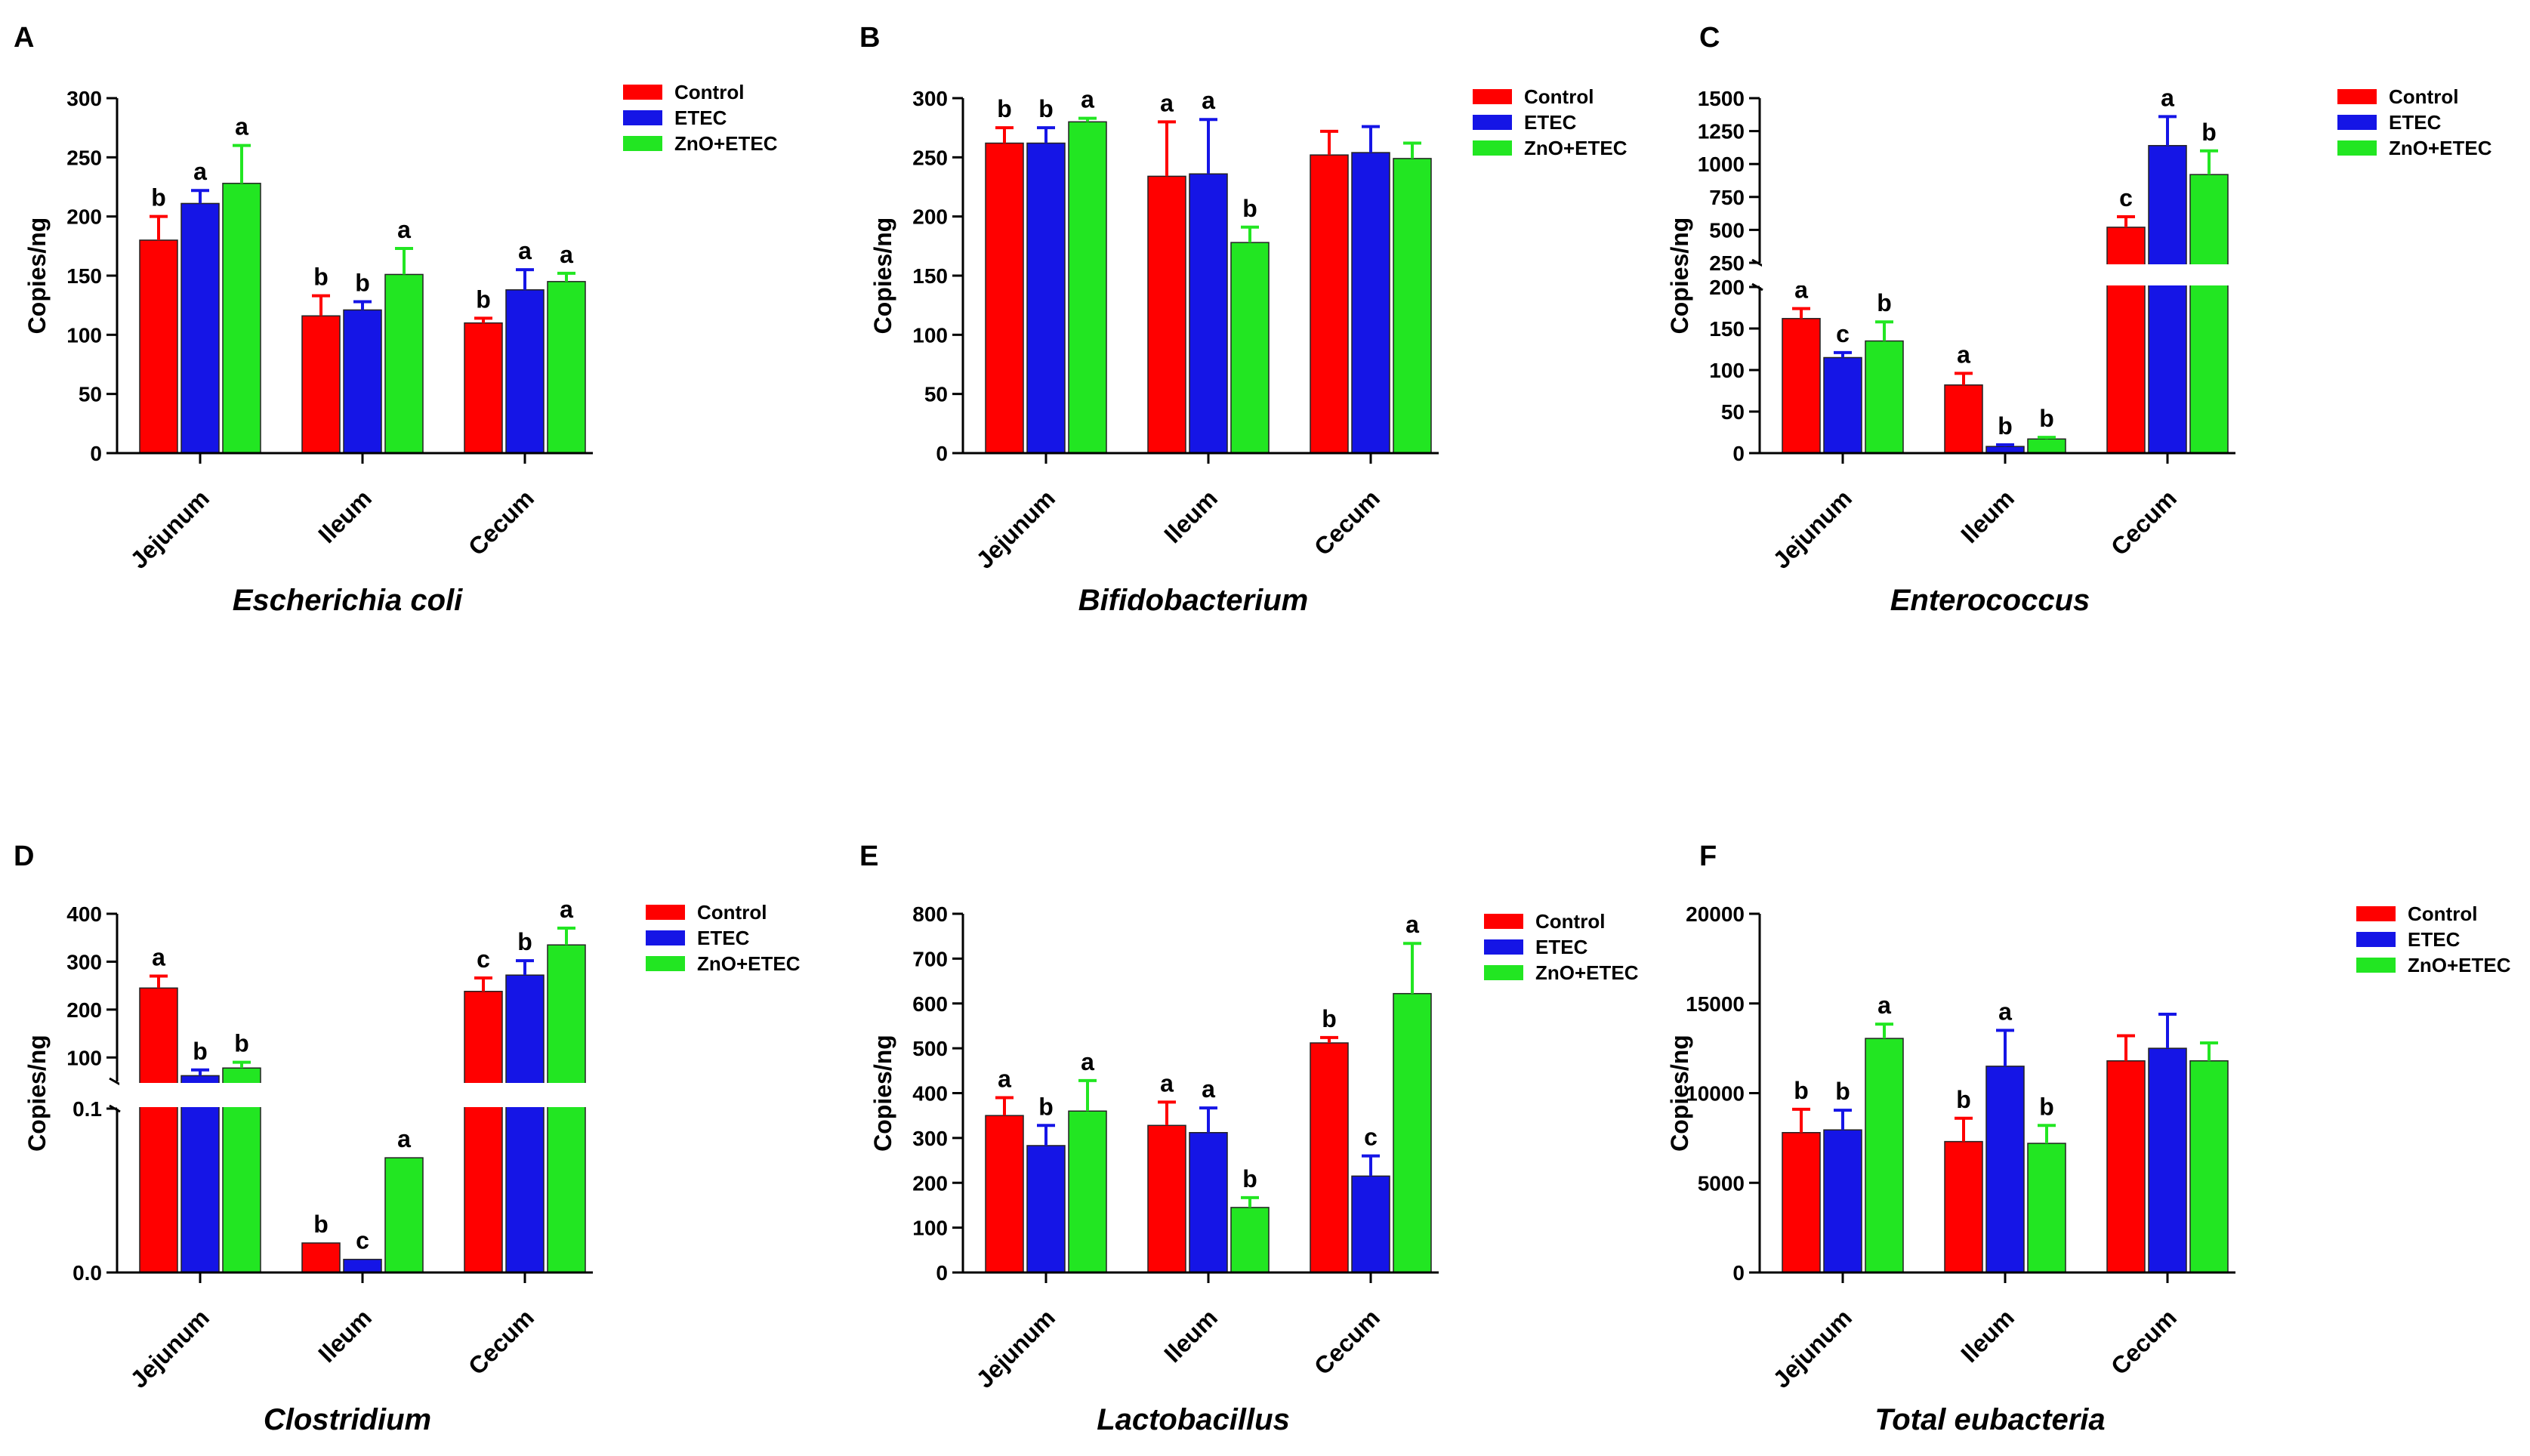 The image size is (2530, 1456). I want to click on chart-title: Enterococcus, so click(1990, 600).